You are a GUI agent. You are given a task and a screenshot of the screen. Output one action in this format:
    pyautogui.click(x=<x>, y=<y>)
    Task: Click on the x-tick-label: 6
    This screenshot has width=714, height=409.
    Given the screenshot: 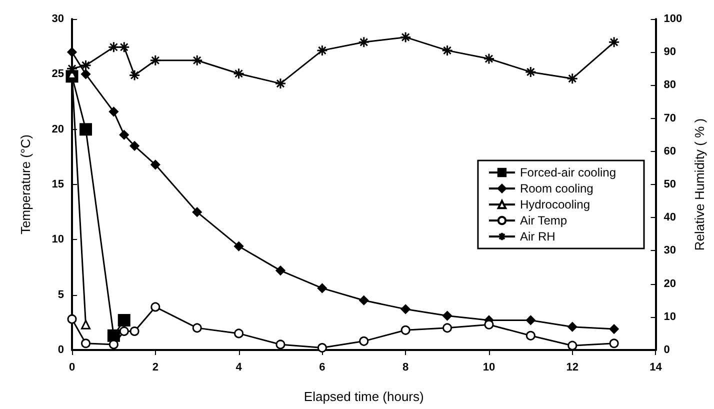 What is the action you would take?
    pyautogui.click(x=322, y=368)
    